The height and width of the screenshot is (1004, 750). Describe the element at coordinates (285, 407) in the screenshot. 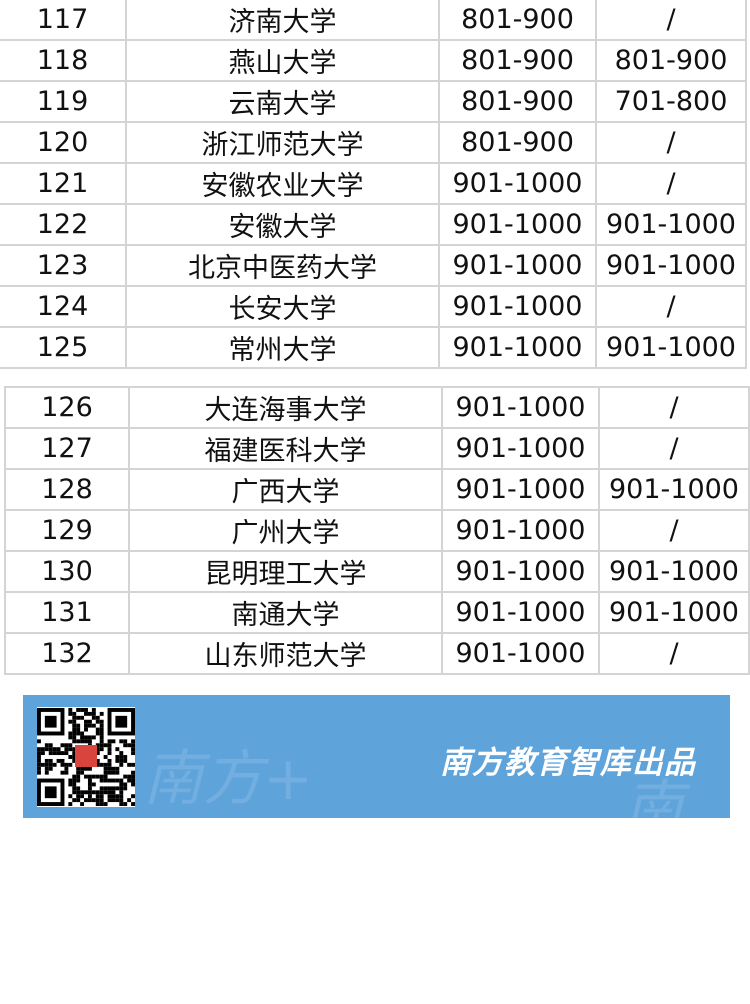

I see `cell-name: 大连海事大学` at that location.